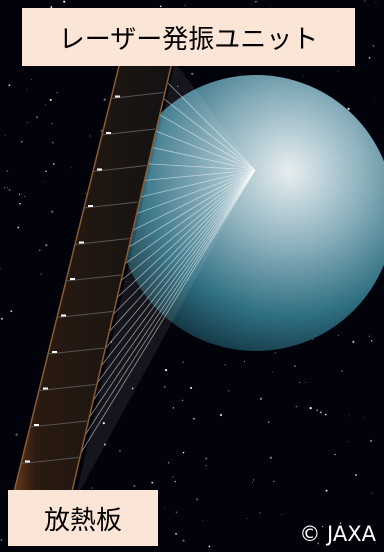 The width and height of the screenshot is (384, 552). I want to click on top-label: レーザー発振ユニット, so click(188, 37).